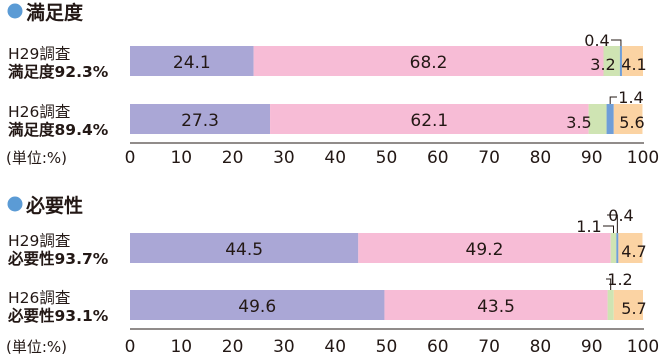 The height and width of the screenshot is (363, 660). Describe the element at coordinates (58, 71) in the screenshot. I see `row-summary-label: 満足度92.3%` at that location.